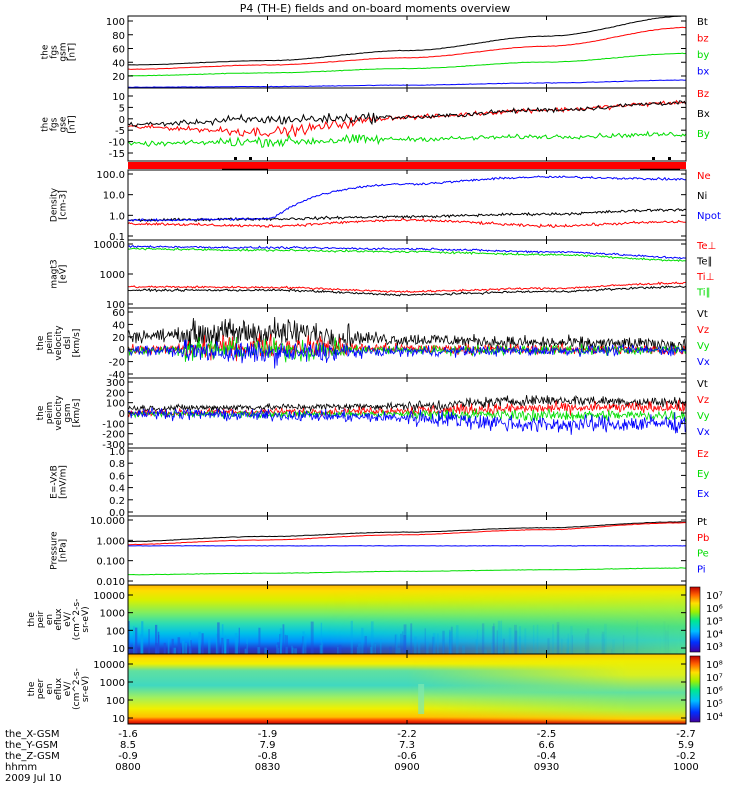  What do you see at coordinates (686, 745) in the screenshot?
I see `x-tick-label: 5.9` at bounding box center [686, 745].